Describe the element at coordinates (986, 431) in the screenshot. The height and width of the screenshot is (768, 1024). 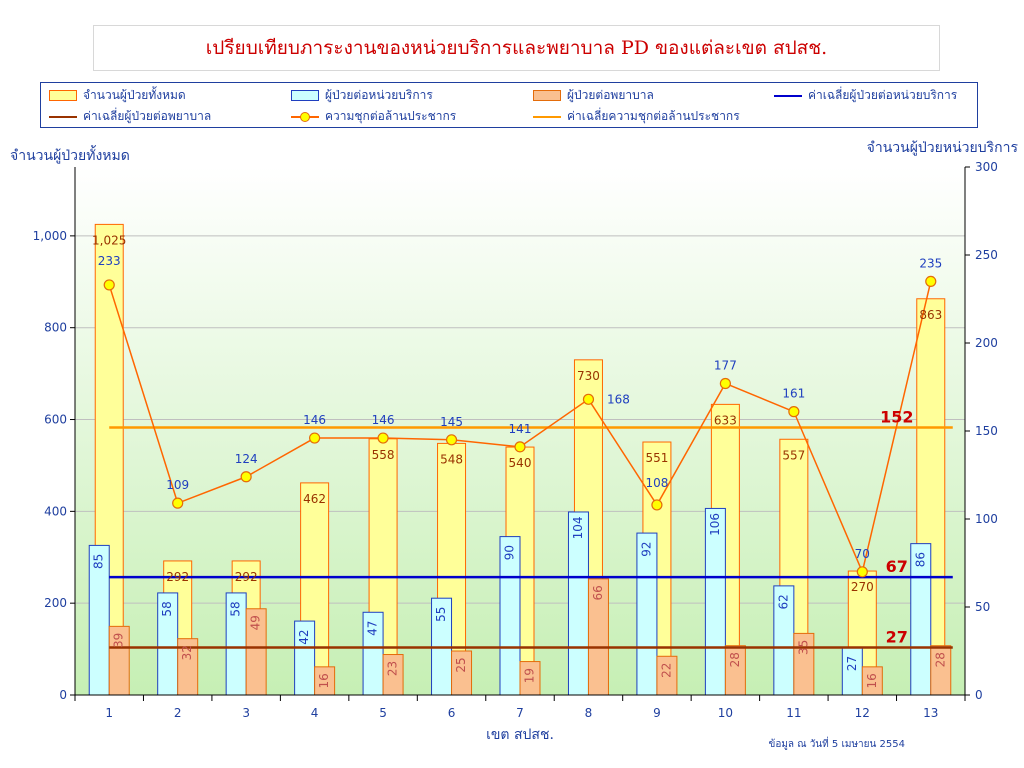
I see `right-tick-label: 150` at that location.